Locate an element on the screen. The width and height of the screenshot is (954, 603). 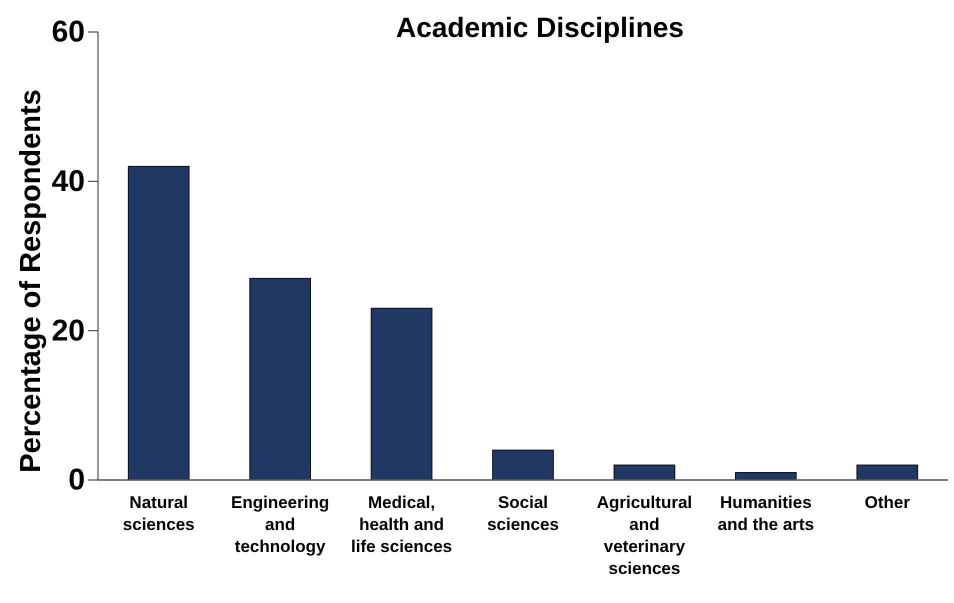
y-tick-label: 60 is located at coordinates (68, 32).